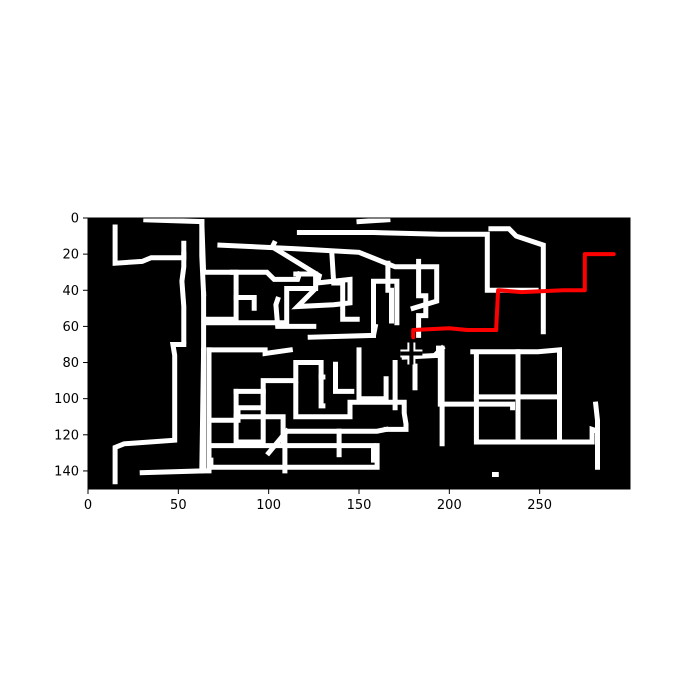 This screenshot has width=700, height=700. Describe the element at coordinates (88, 505) in the screenshot. I see `x-tick-label: 0` at that location.